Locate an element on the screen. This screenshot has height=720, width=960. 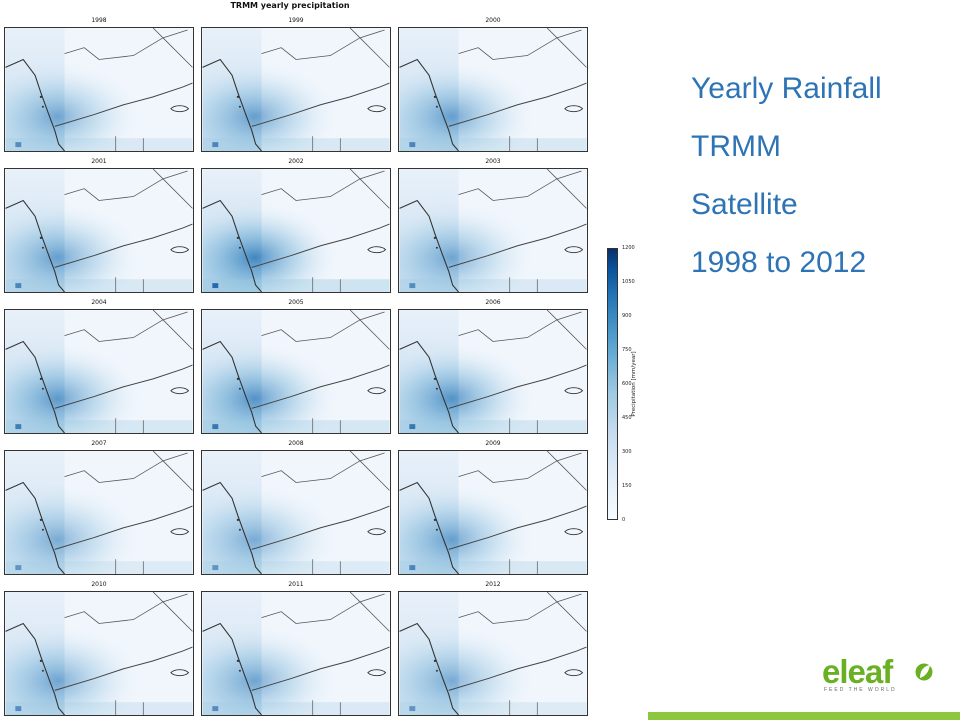
colorbar-gradient is located at coordinates (612, 384).